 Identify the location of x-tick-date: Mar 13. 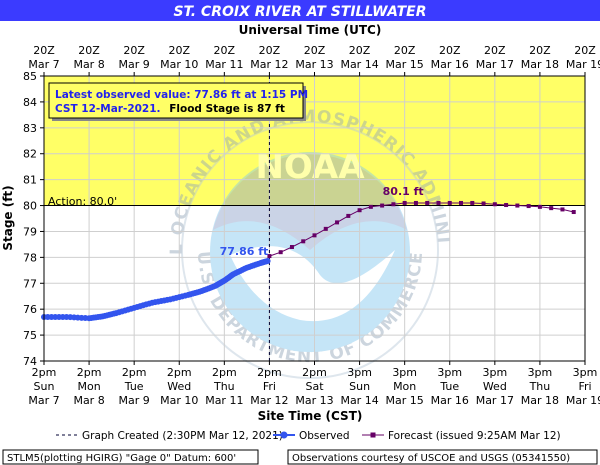
(314, 400).